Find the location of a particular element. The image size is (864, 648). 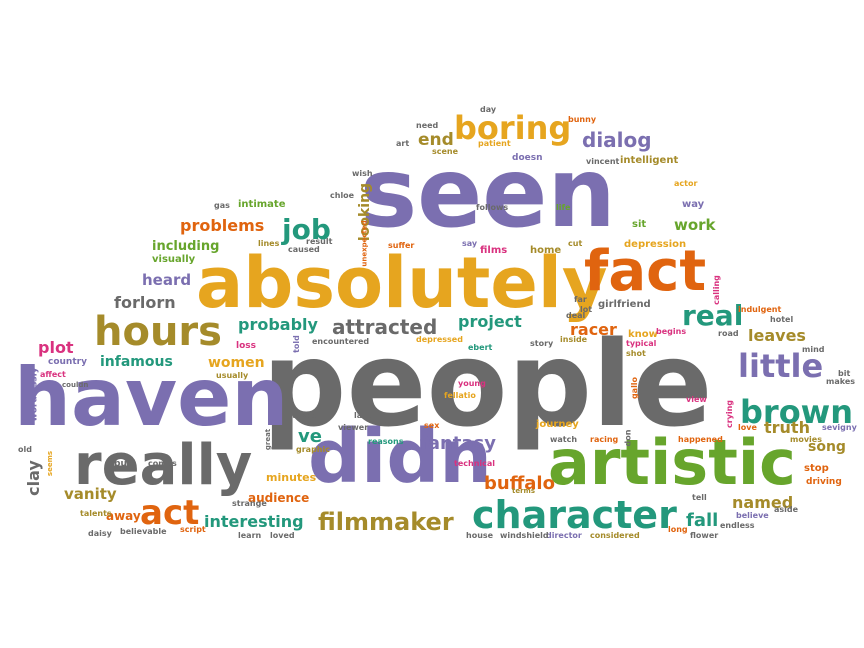

cloud-word: plot is located at coordinates (56, 347).